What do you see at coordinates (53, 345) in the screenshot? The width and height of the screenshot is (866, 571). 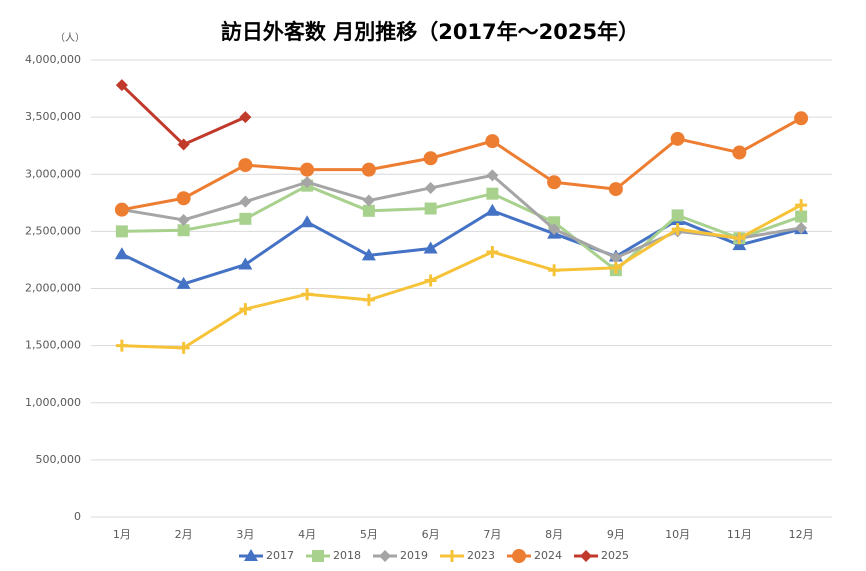 I see `y-tick-label: 1,500,000` at bounding box center [53, 345].